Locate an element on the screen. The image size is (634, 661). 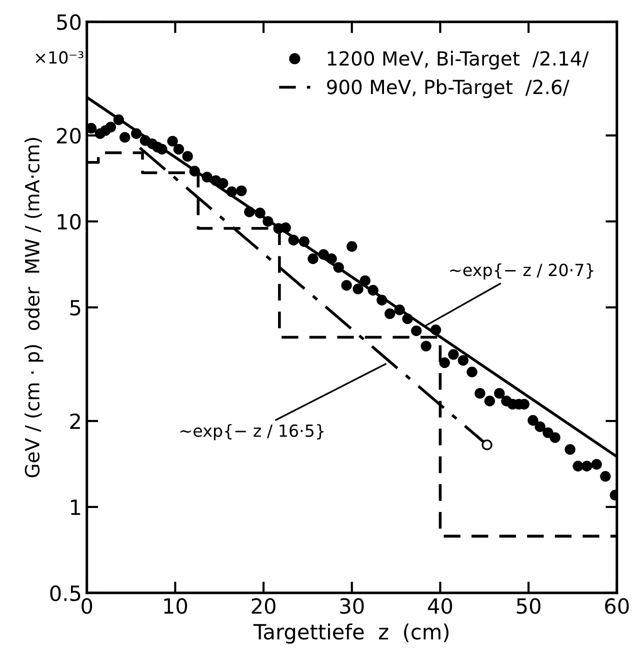
annotation: ~exp{− z / 20·7} is located at coordinates (522, 271).